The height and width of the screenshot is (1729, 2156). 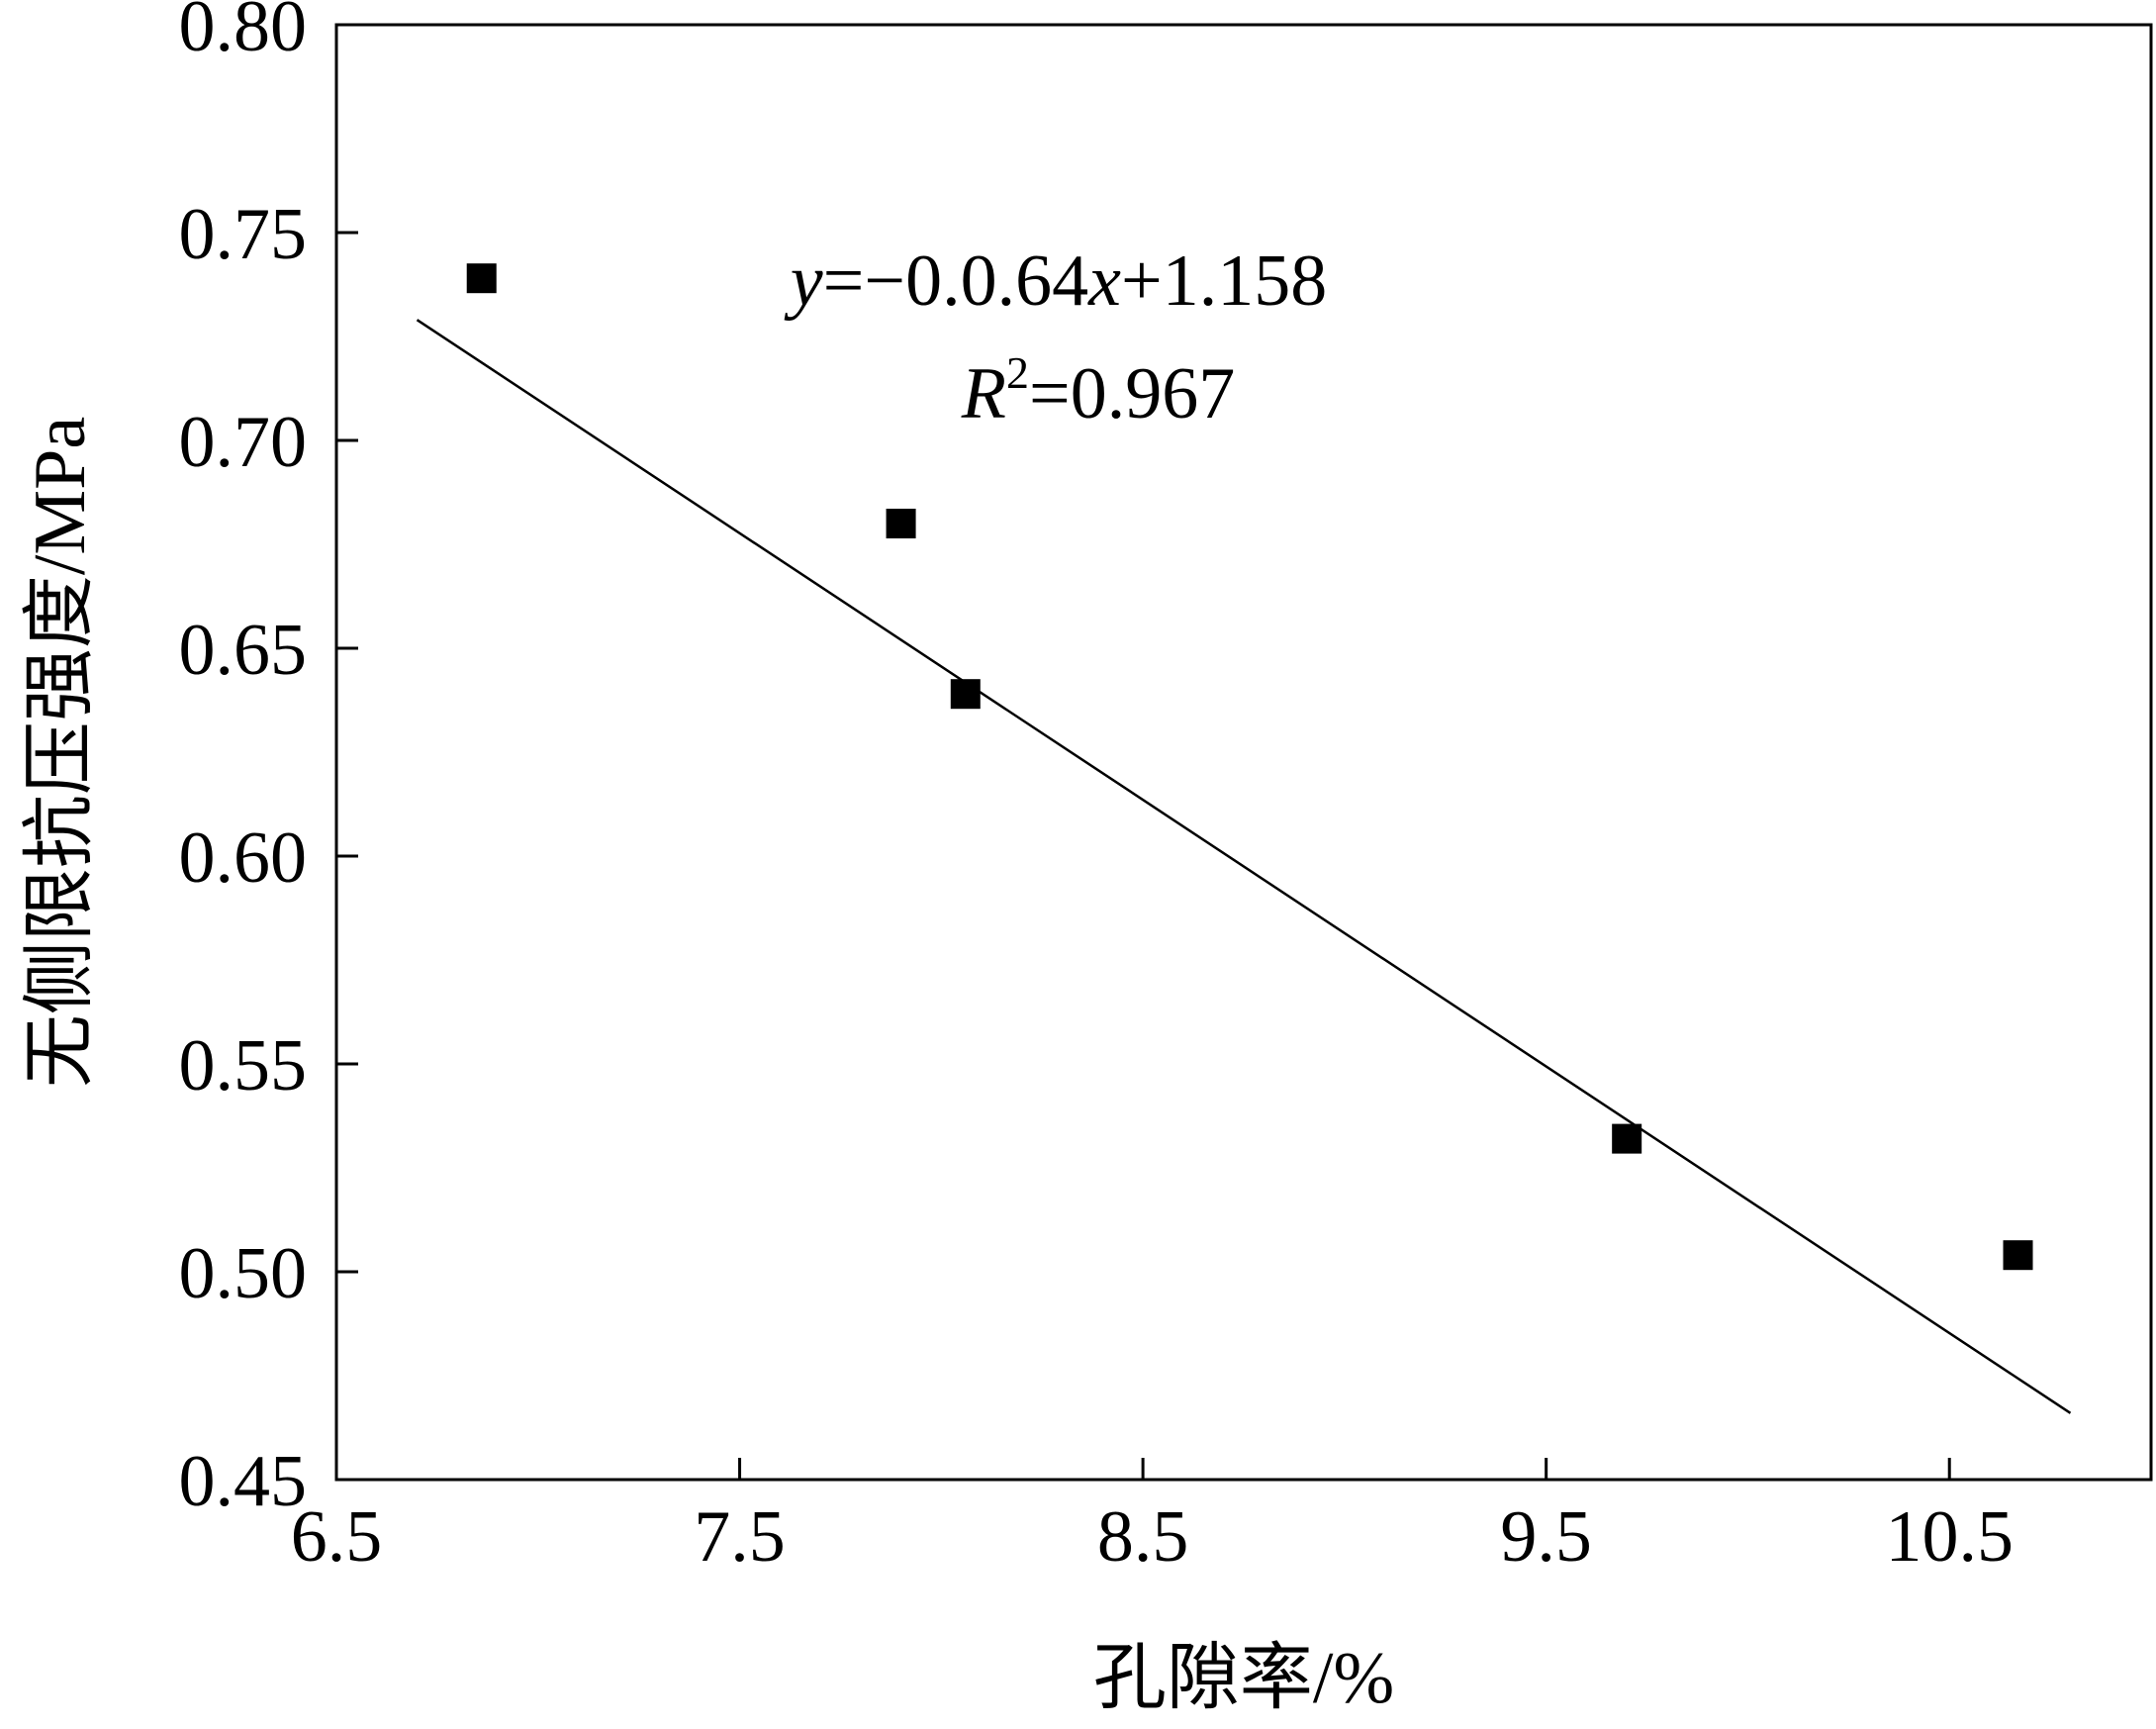 I want to click on r-squared-value: =0.967, so click(x=1132, y=393).